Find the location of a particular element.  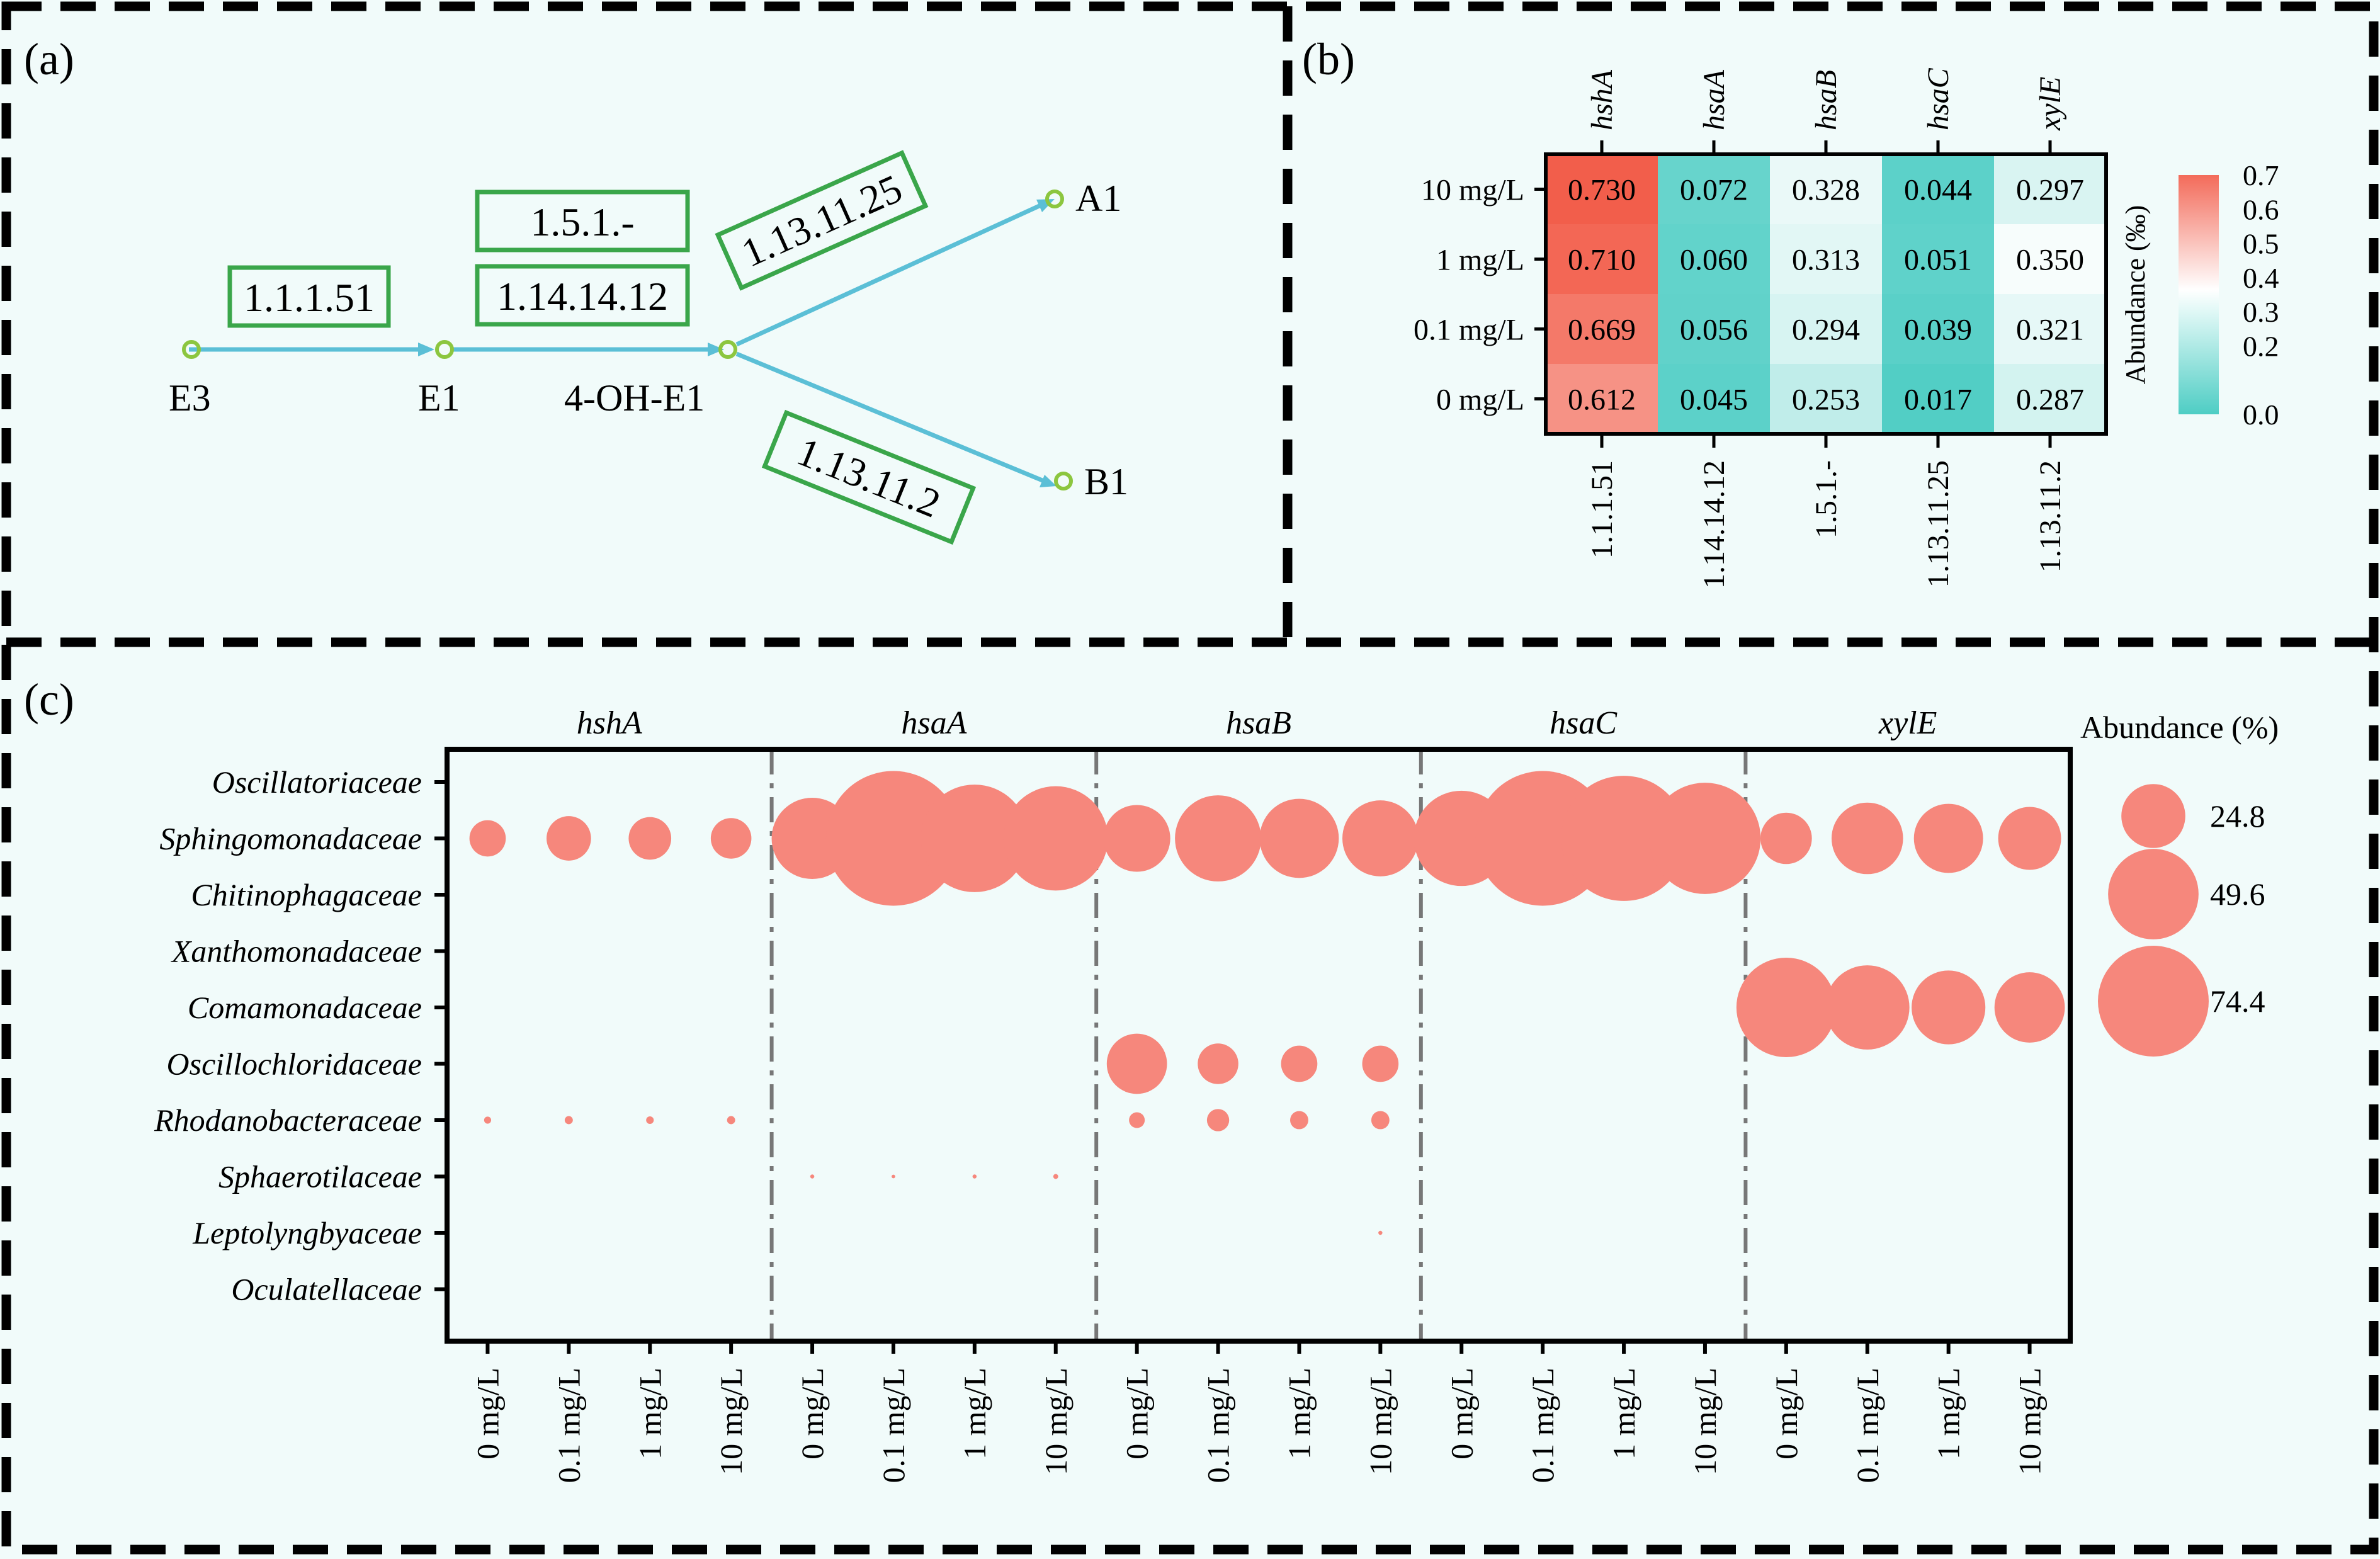

heatmap-value-label: 0.350 is located at coordinates (2050, 260).